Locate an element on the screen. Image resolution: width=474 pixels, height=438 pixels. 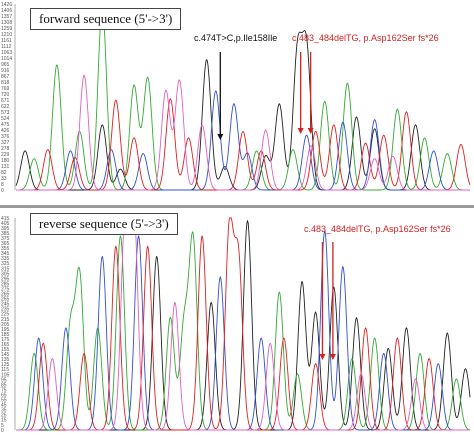
forward-y-tick-label: 1210 is located at coordinates (6, 35).